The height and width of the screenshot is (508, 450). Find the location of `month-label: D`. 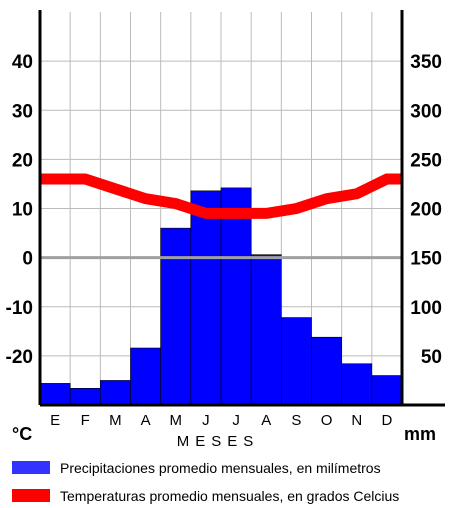

month-label: D is located at coordinates (386, 420).